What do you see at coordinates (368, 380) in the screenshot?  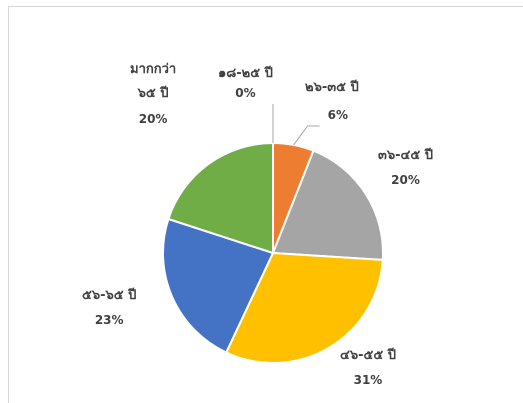 I see `percent-label: 31%` at bounding box center [368, 380].